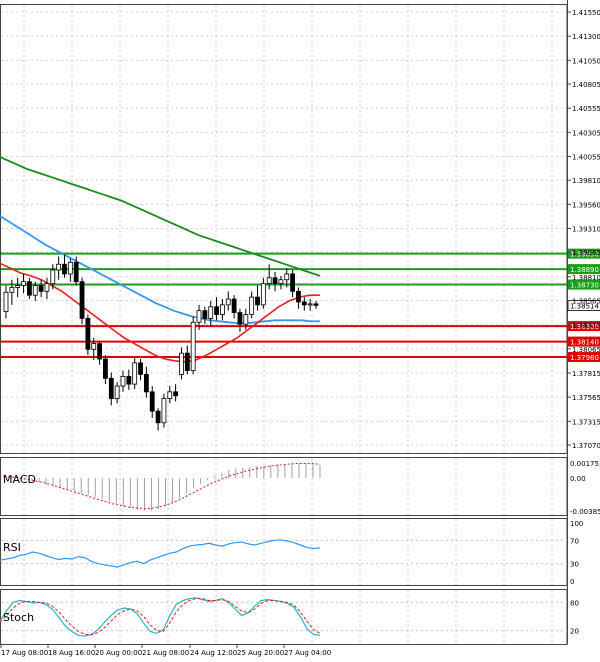  What do you see at coordinates (586, 181) in the screenshot?
I see `y-tick-label: 1.39810` at bounding box center [586, 181].